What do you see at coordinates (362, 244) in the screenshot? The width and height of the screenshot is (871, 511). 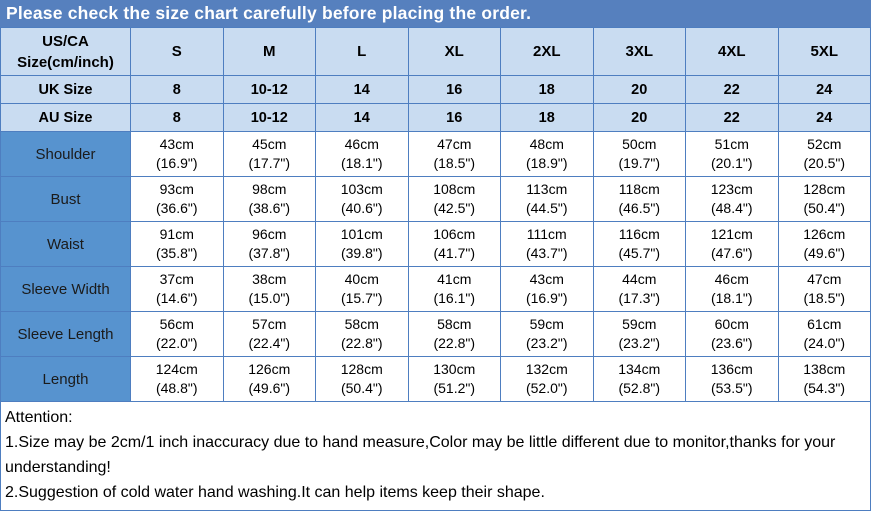 I see `measure-cell: 101cm (39.8")` at bounding box center [362, 244].